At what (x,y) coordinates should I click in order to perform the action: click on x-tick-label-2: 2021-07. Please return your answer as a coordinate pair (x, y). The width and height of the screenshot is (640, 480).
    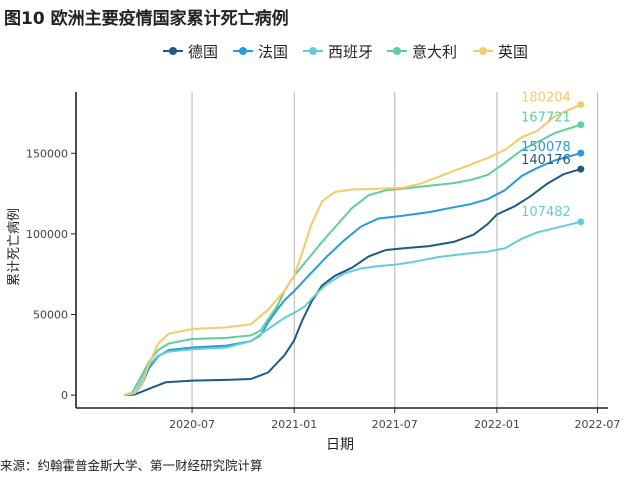
    Looking at the image, I should click on (395, 424).